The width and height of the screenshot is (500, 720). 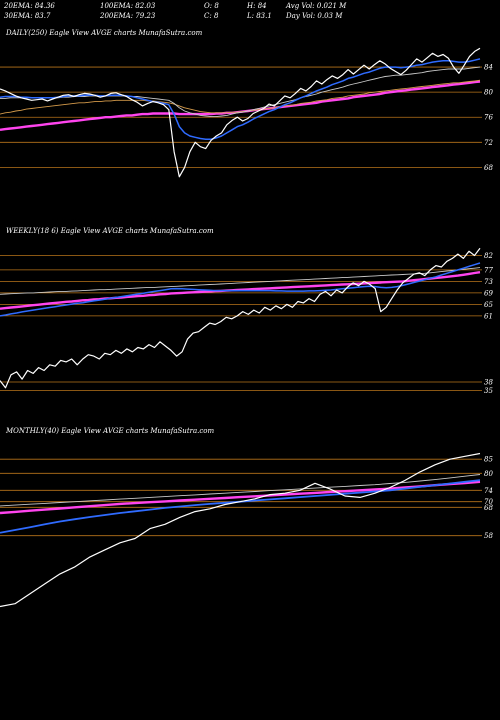 What do you see at coordinates (488, 293) in the screenshot?
I see `weekly-y-tick-label: 69` at bounding box center [488, 293].